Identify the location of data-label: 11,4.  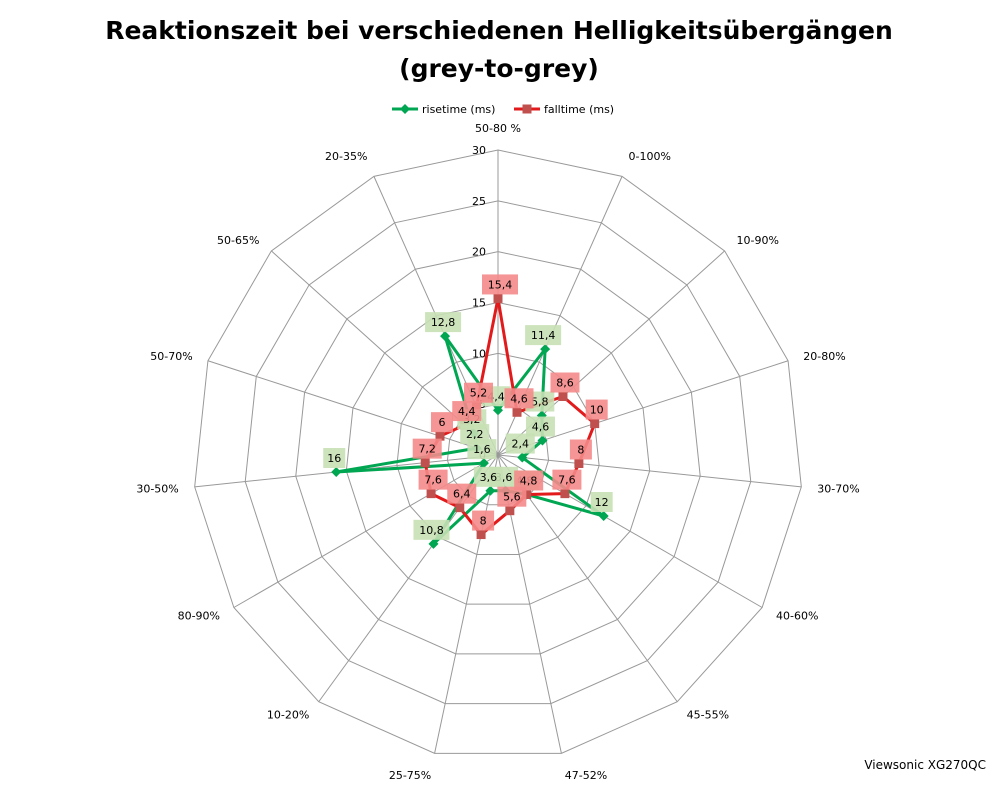
(543, 335).